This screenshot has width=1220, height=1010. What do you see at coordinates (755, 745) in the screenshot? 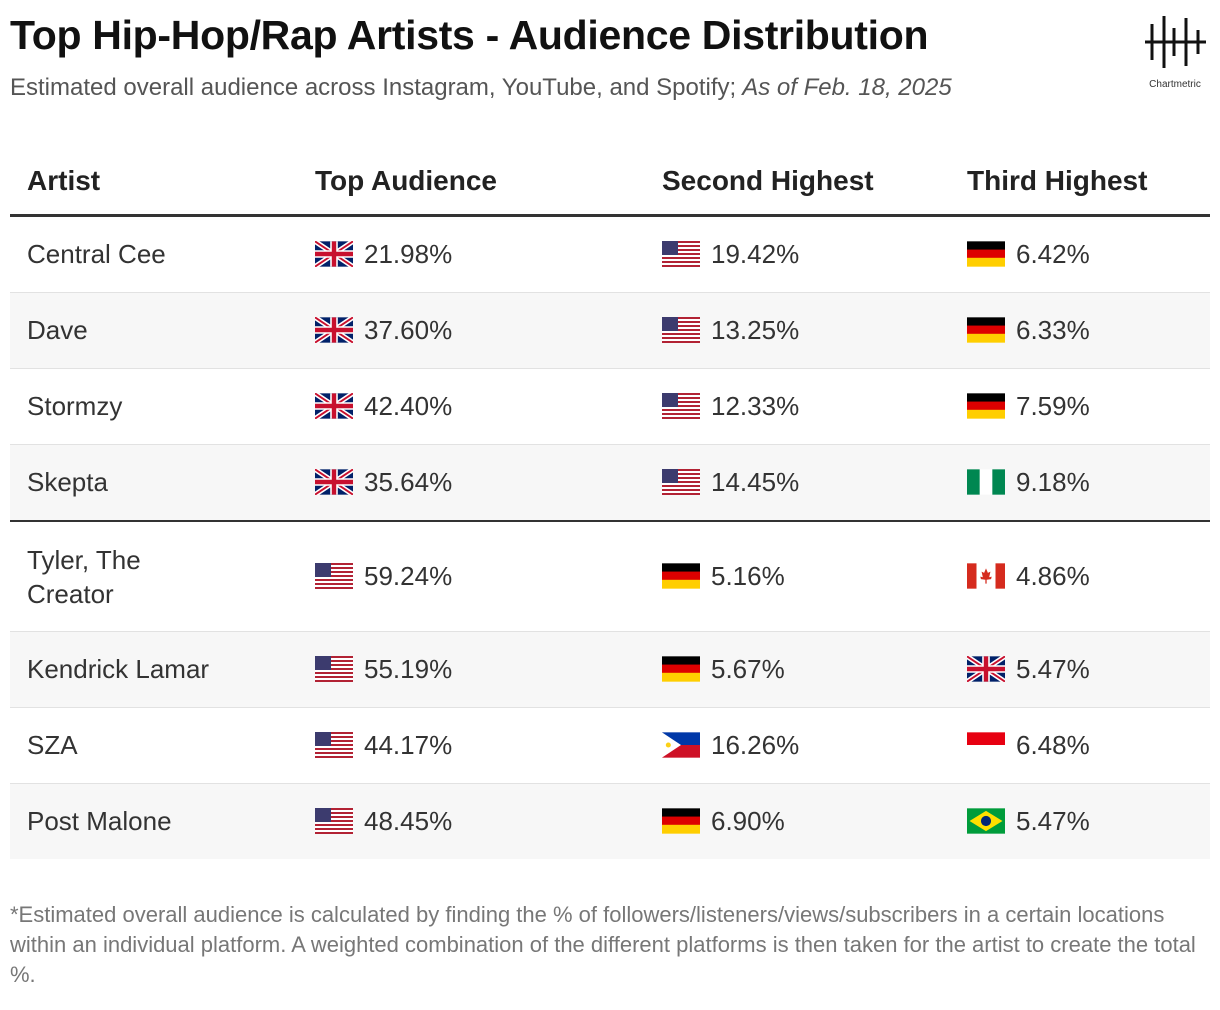
I see `value: 16.26%` at bounding box center [755, 745].